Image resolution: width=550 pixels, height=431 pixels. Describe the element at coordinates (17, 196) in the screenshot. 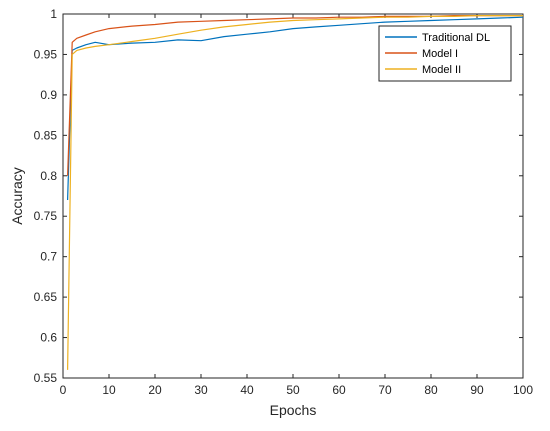

I see `y-axis-label: Accuracy` at that location.